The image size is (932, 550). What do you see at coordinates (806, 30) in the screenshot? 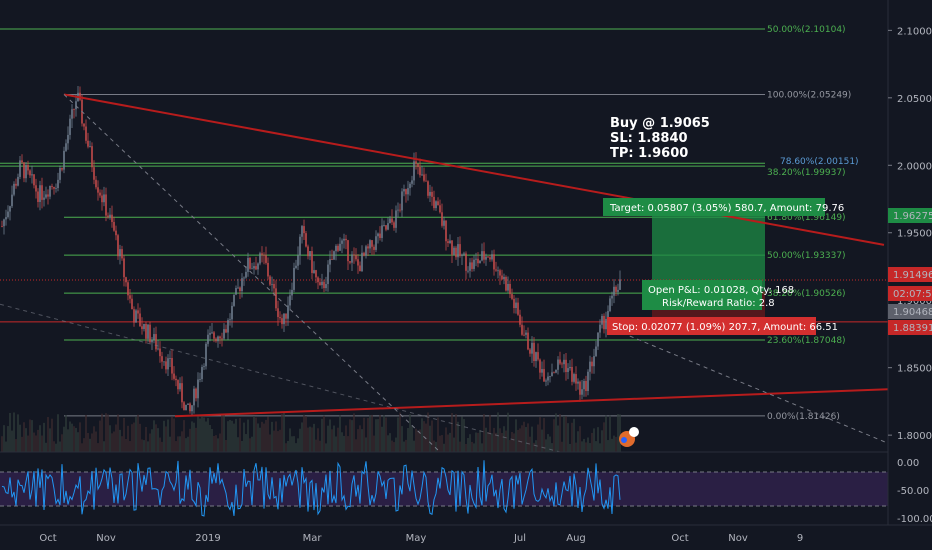
I see `fib-level-label: 50.00%(2.10104)` at bounding box center [806, 30].